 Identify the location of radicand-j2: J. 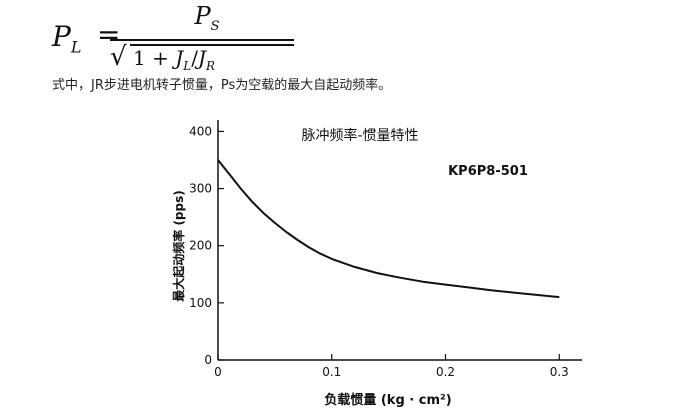
(201, 58).